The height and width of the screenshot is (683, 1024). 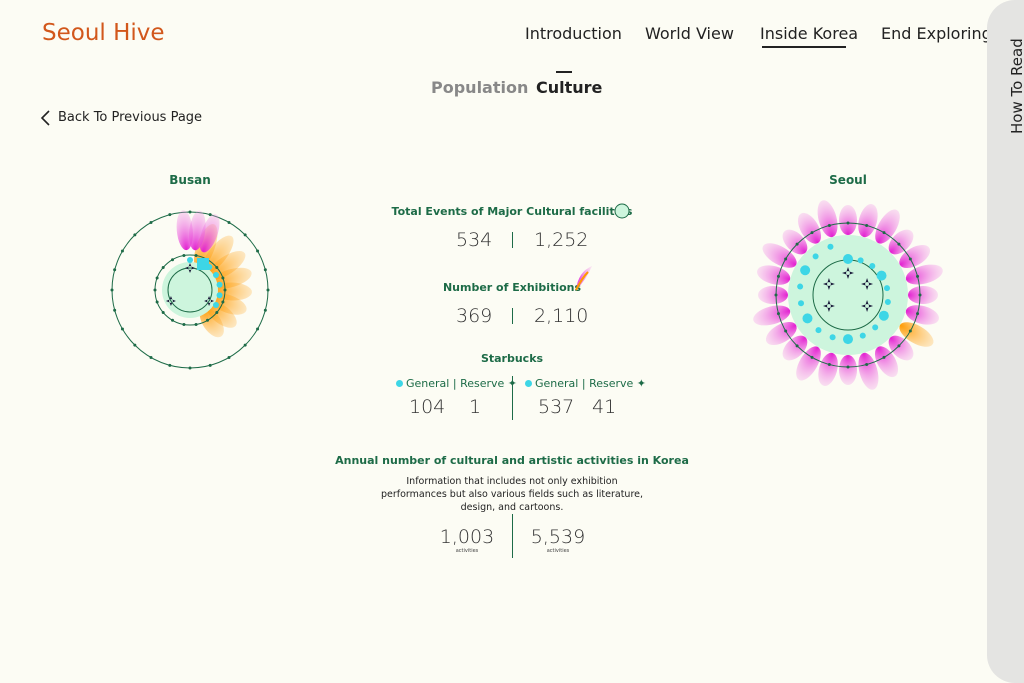 I want to click on stat-value: 1, so click(x=475, y=407).